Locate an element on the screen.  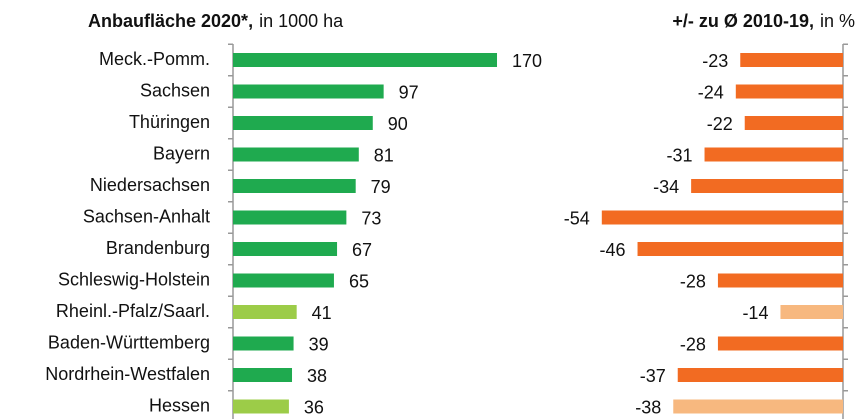
value-label: 81 is located at coordinates (384, 155).